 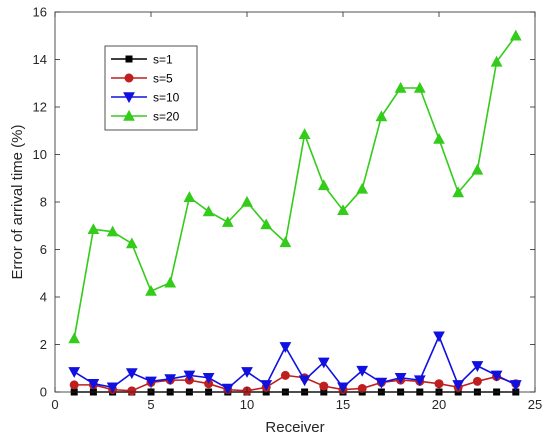 I want to click on legend-label: s=1, so click(x=163, y=60).